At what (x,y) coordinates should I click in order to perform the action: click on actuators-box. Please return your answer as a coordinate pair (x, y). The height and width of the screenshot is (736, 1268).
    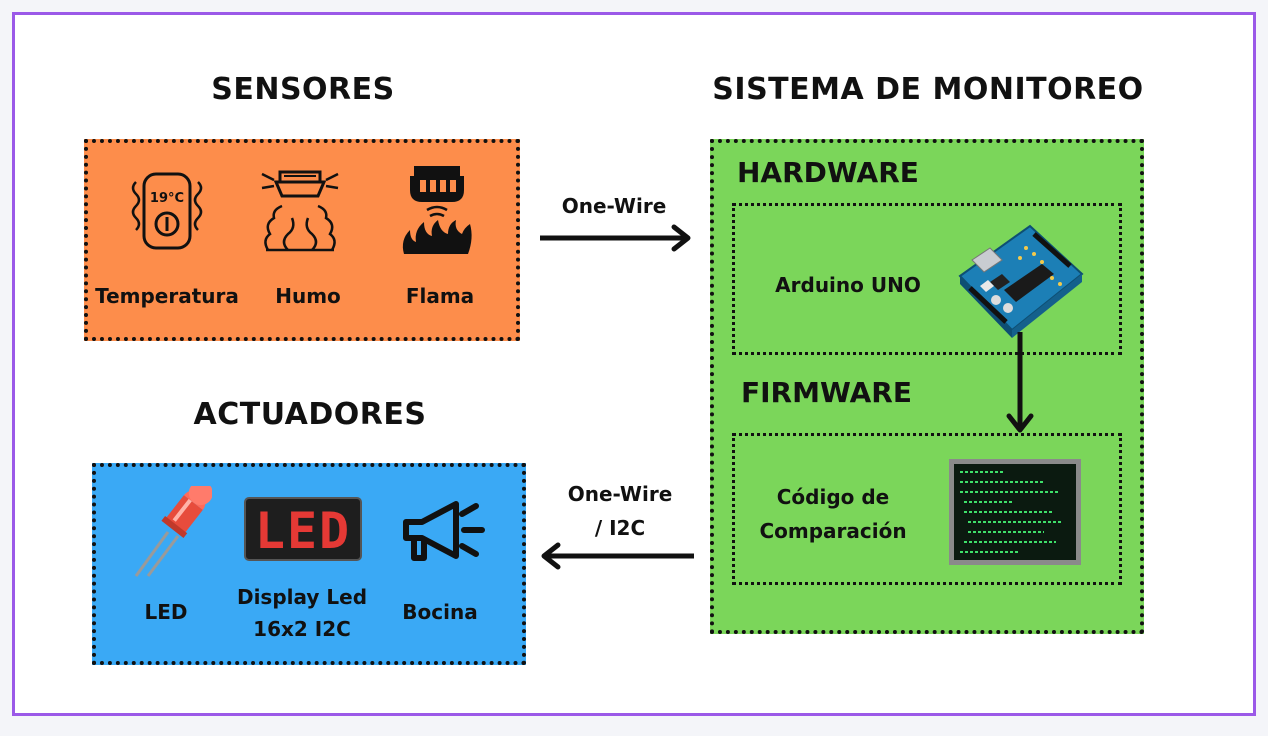
    Looking at the image, I should click on (309, 564).